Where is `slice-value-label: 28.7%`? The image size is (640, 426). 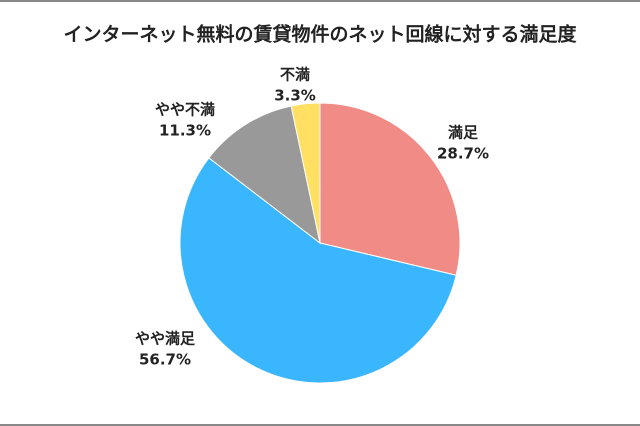
slice-value-label: 28.7% is located at coordinates (463, 154).